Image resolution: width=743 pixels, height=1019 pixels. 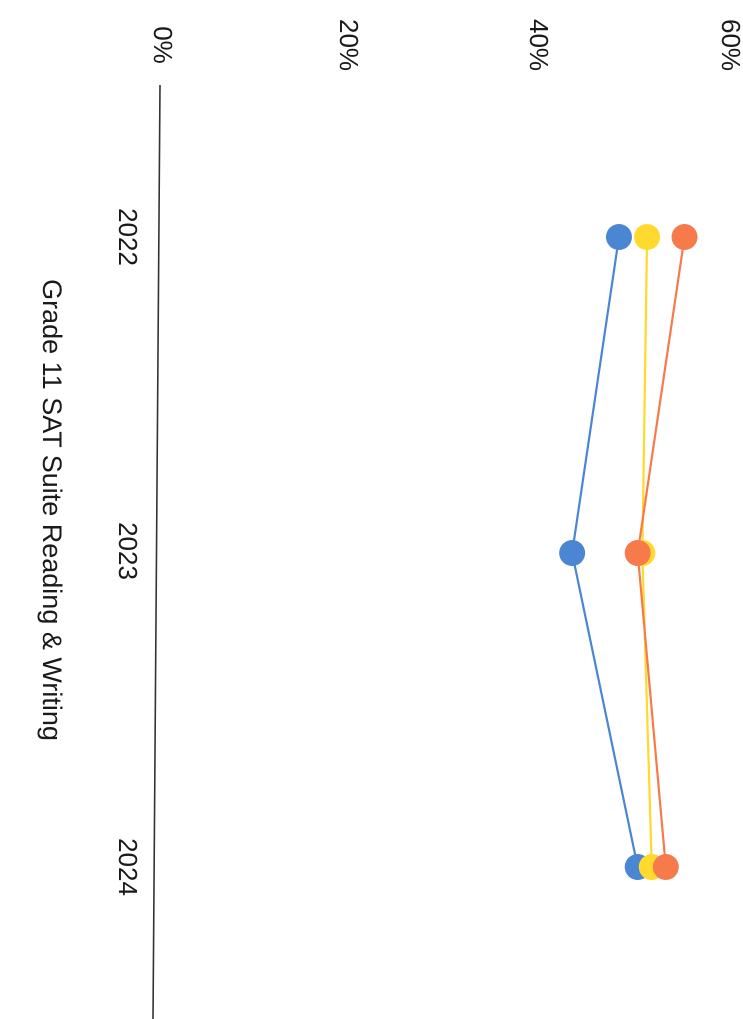 I want to click on x-tick-label: 2022, so click(x=128, y=237).